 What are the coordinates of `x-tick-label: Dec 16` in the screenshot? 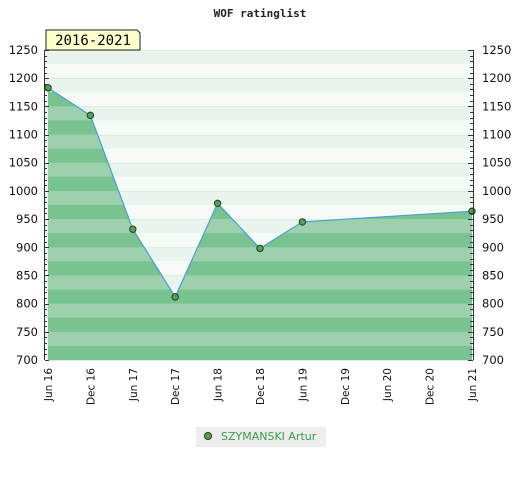 It's located at (91, 386).